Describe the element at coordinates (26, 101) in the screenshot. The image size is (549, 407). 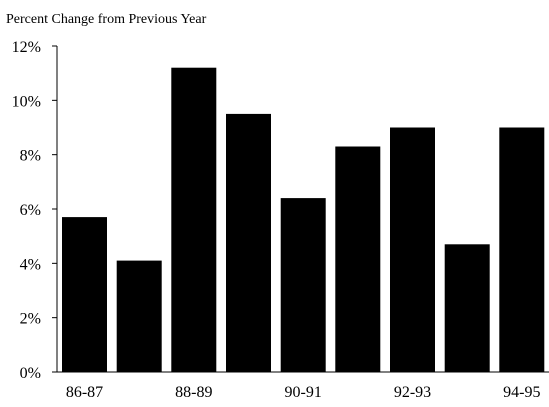
I see `y-tick-label: 10%` at that location.